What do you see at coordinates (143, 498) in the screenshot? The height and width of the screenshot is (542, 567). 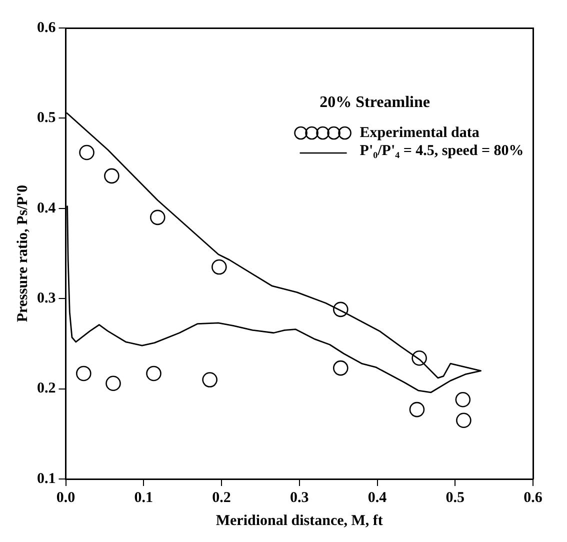 I see `x-tick-label: 0.1` at bounding box center [143, 498].